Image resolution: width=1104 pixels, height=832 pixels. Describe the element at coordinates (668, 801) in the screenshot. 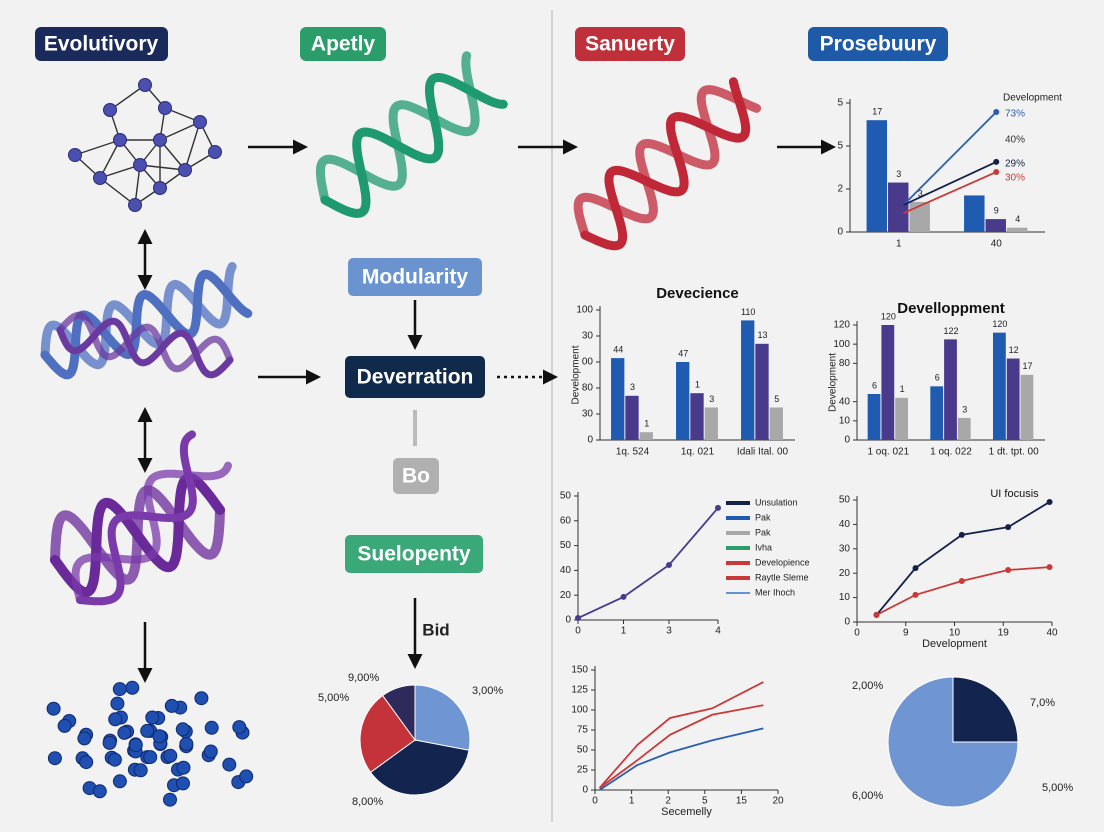

I see `x-tick-label: 2` at that location.